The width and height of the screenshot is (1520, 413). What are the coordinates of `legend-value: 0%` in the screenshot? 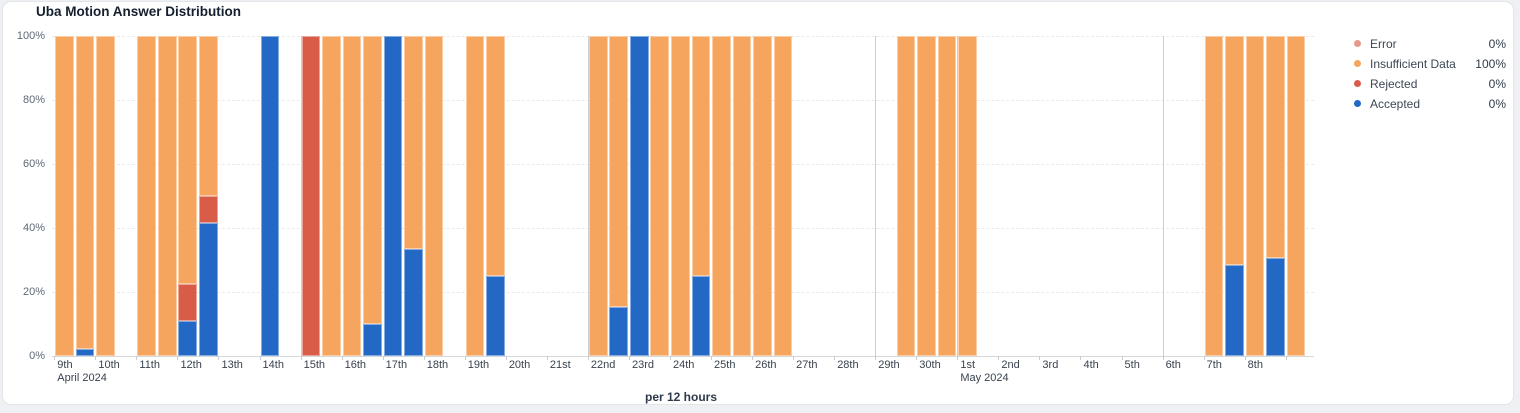 It's located at (1497, 43).